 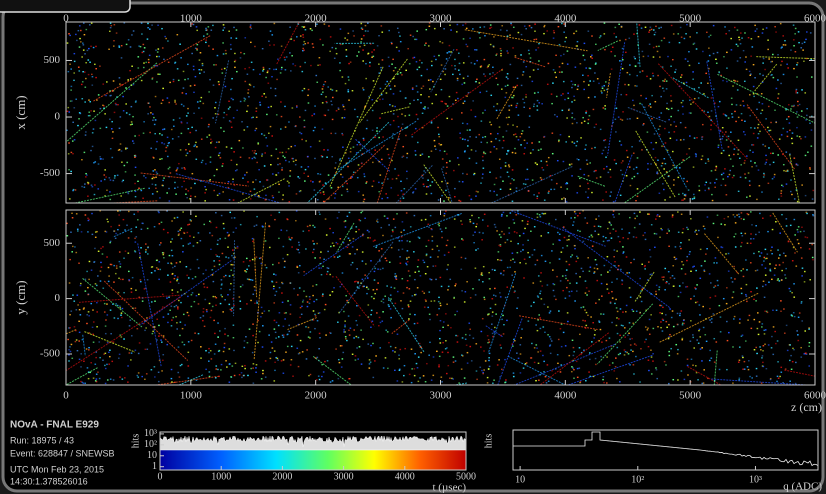 I want to click on x-tick-label: 0, so click(x=160, y=476).